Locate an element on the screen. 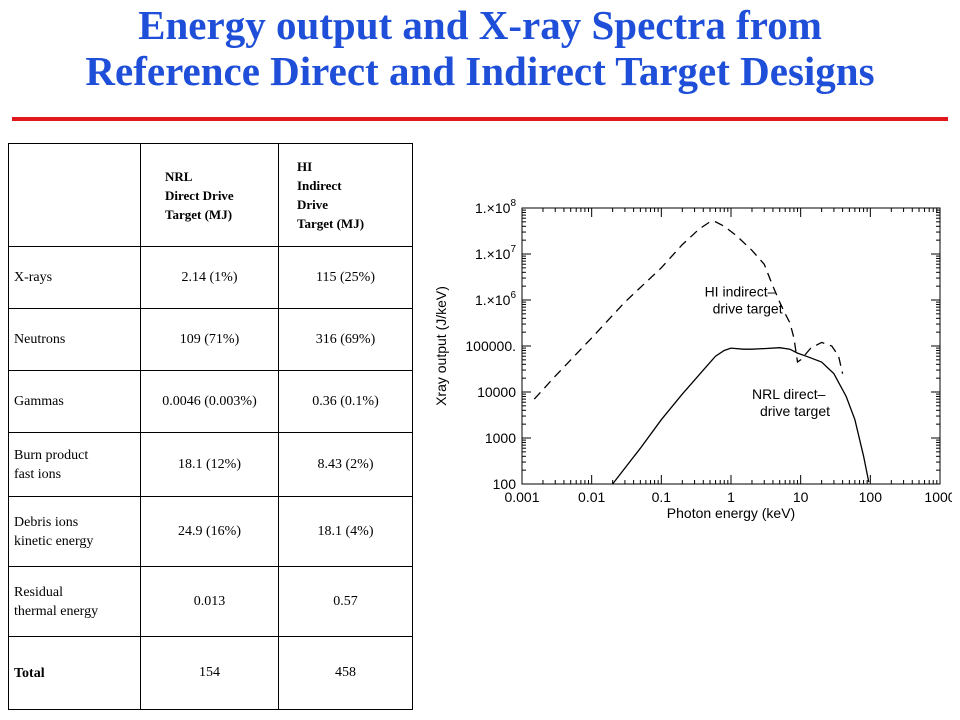 The image size is (960, 720). nrl-value: 2.14 (1%) is located at coordinates (209, 277).